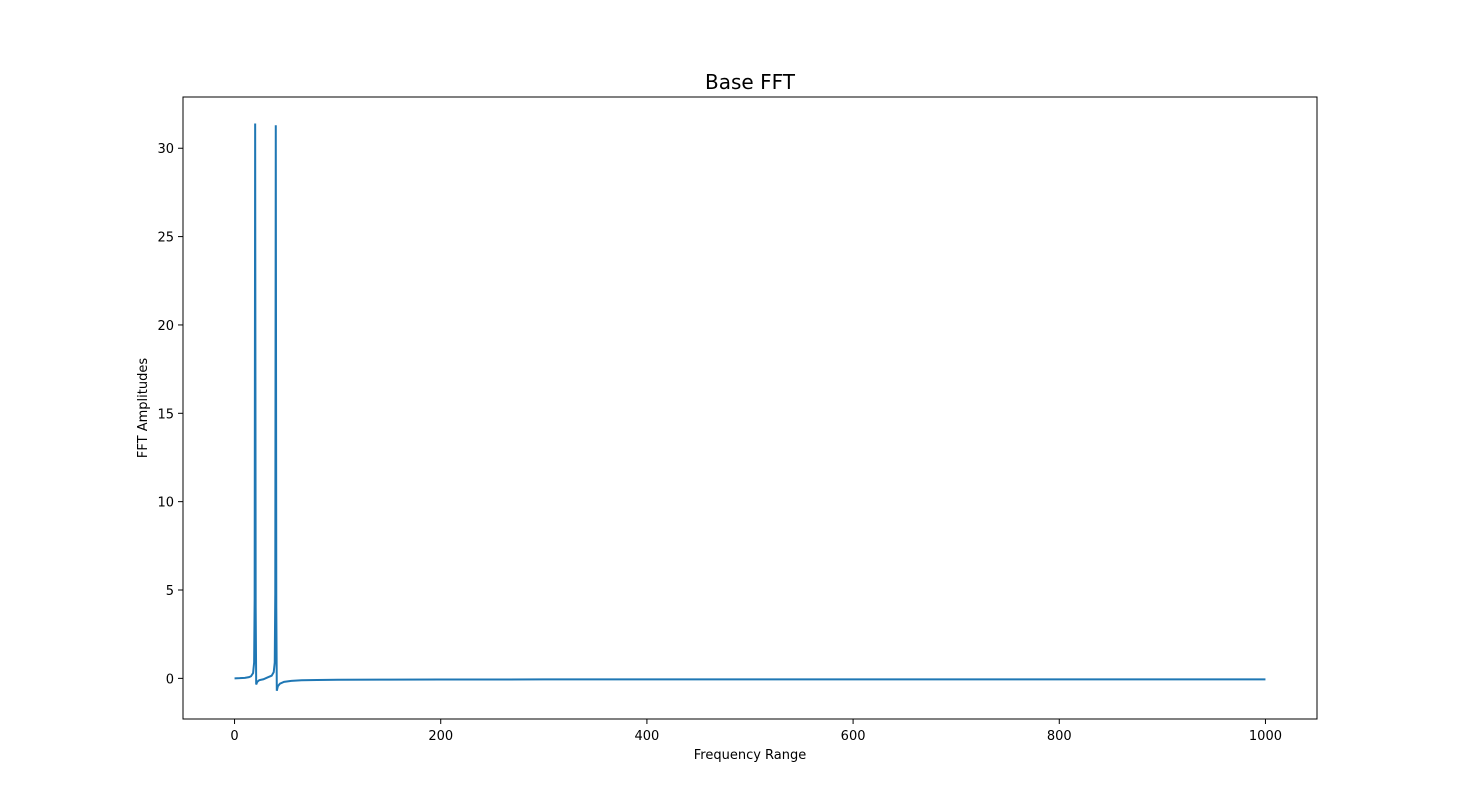 Image resolution: width=1462 pixels, height=808 pixels. Describe the element at coordinates (234, 736) in the screenshot. I see `x-tick-label: 0` at that location.